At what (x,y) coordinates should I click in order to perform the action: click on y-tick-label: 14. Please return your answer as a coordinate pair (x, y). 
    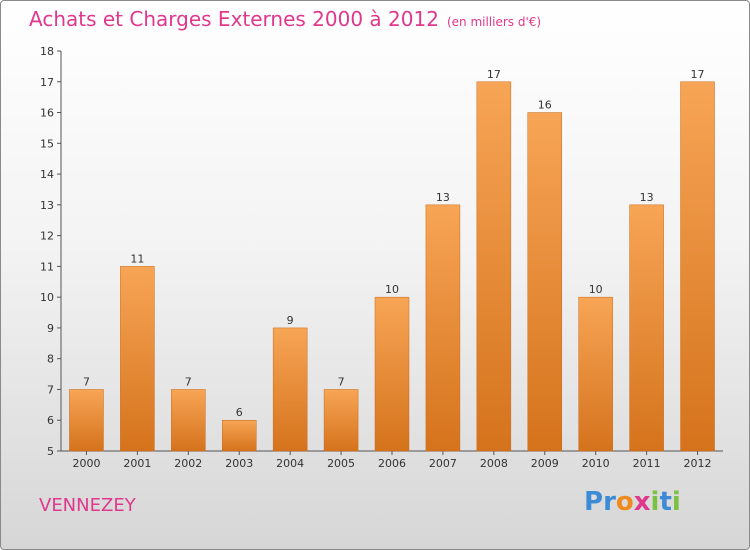
    Looking at the image, I should click on (47, 174).